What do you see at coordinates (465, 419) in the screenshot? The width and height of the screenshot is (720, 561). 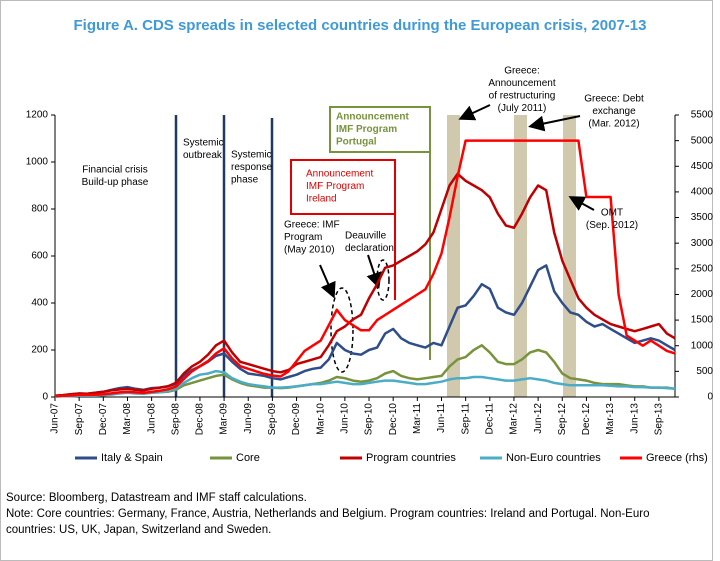 I see `x-tick-label: Sep-11` at bounding box center [465, 419].